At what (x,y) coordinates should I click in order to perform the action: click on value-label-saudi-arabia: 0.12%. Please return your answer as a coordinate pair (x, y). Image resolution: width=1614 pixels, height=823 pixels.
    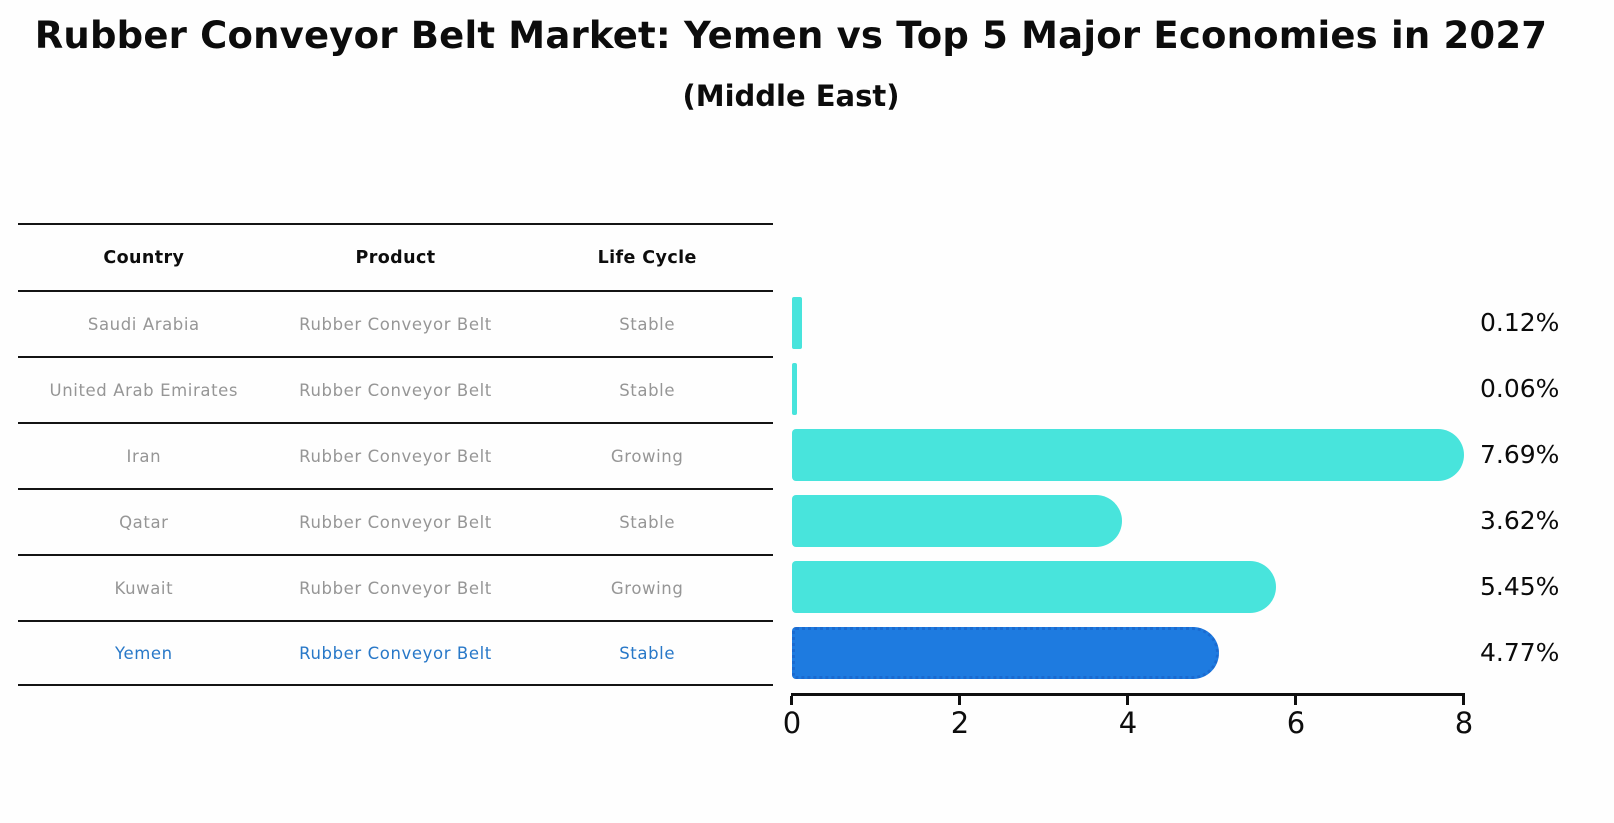
    Looking at the image, I should click on (1520, 322).